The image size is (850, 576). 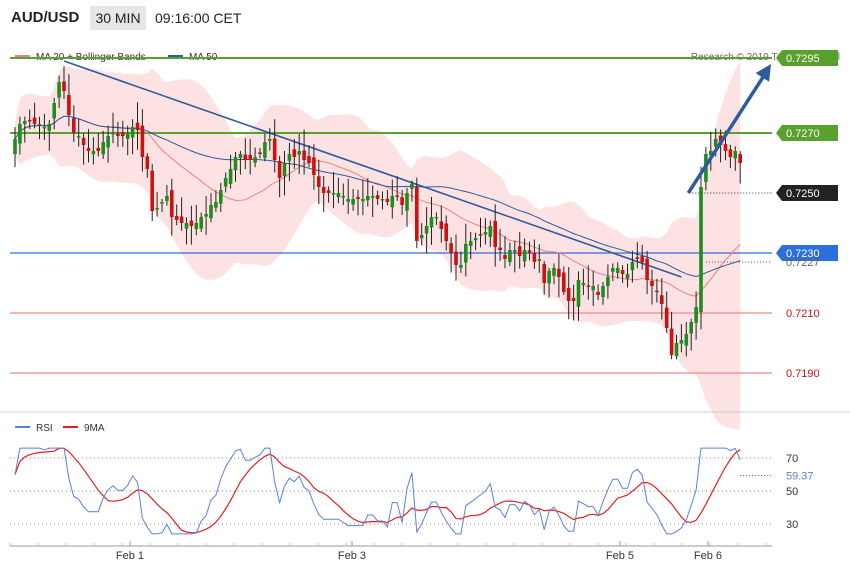 What do you see at coordinates (803, 194) in the screenshot?
I see `price-tag-label: 0.7250` at bounding box center [803, 194].